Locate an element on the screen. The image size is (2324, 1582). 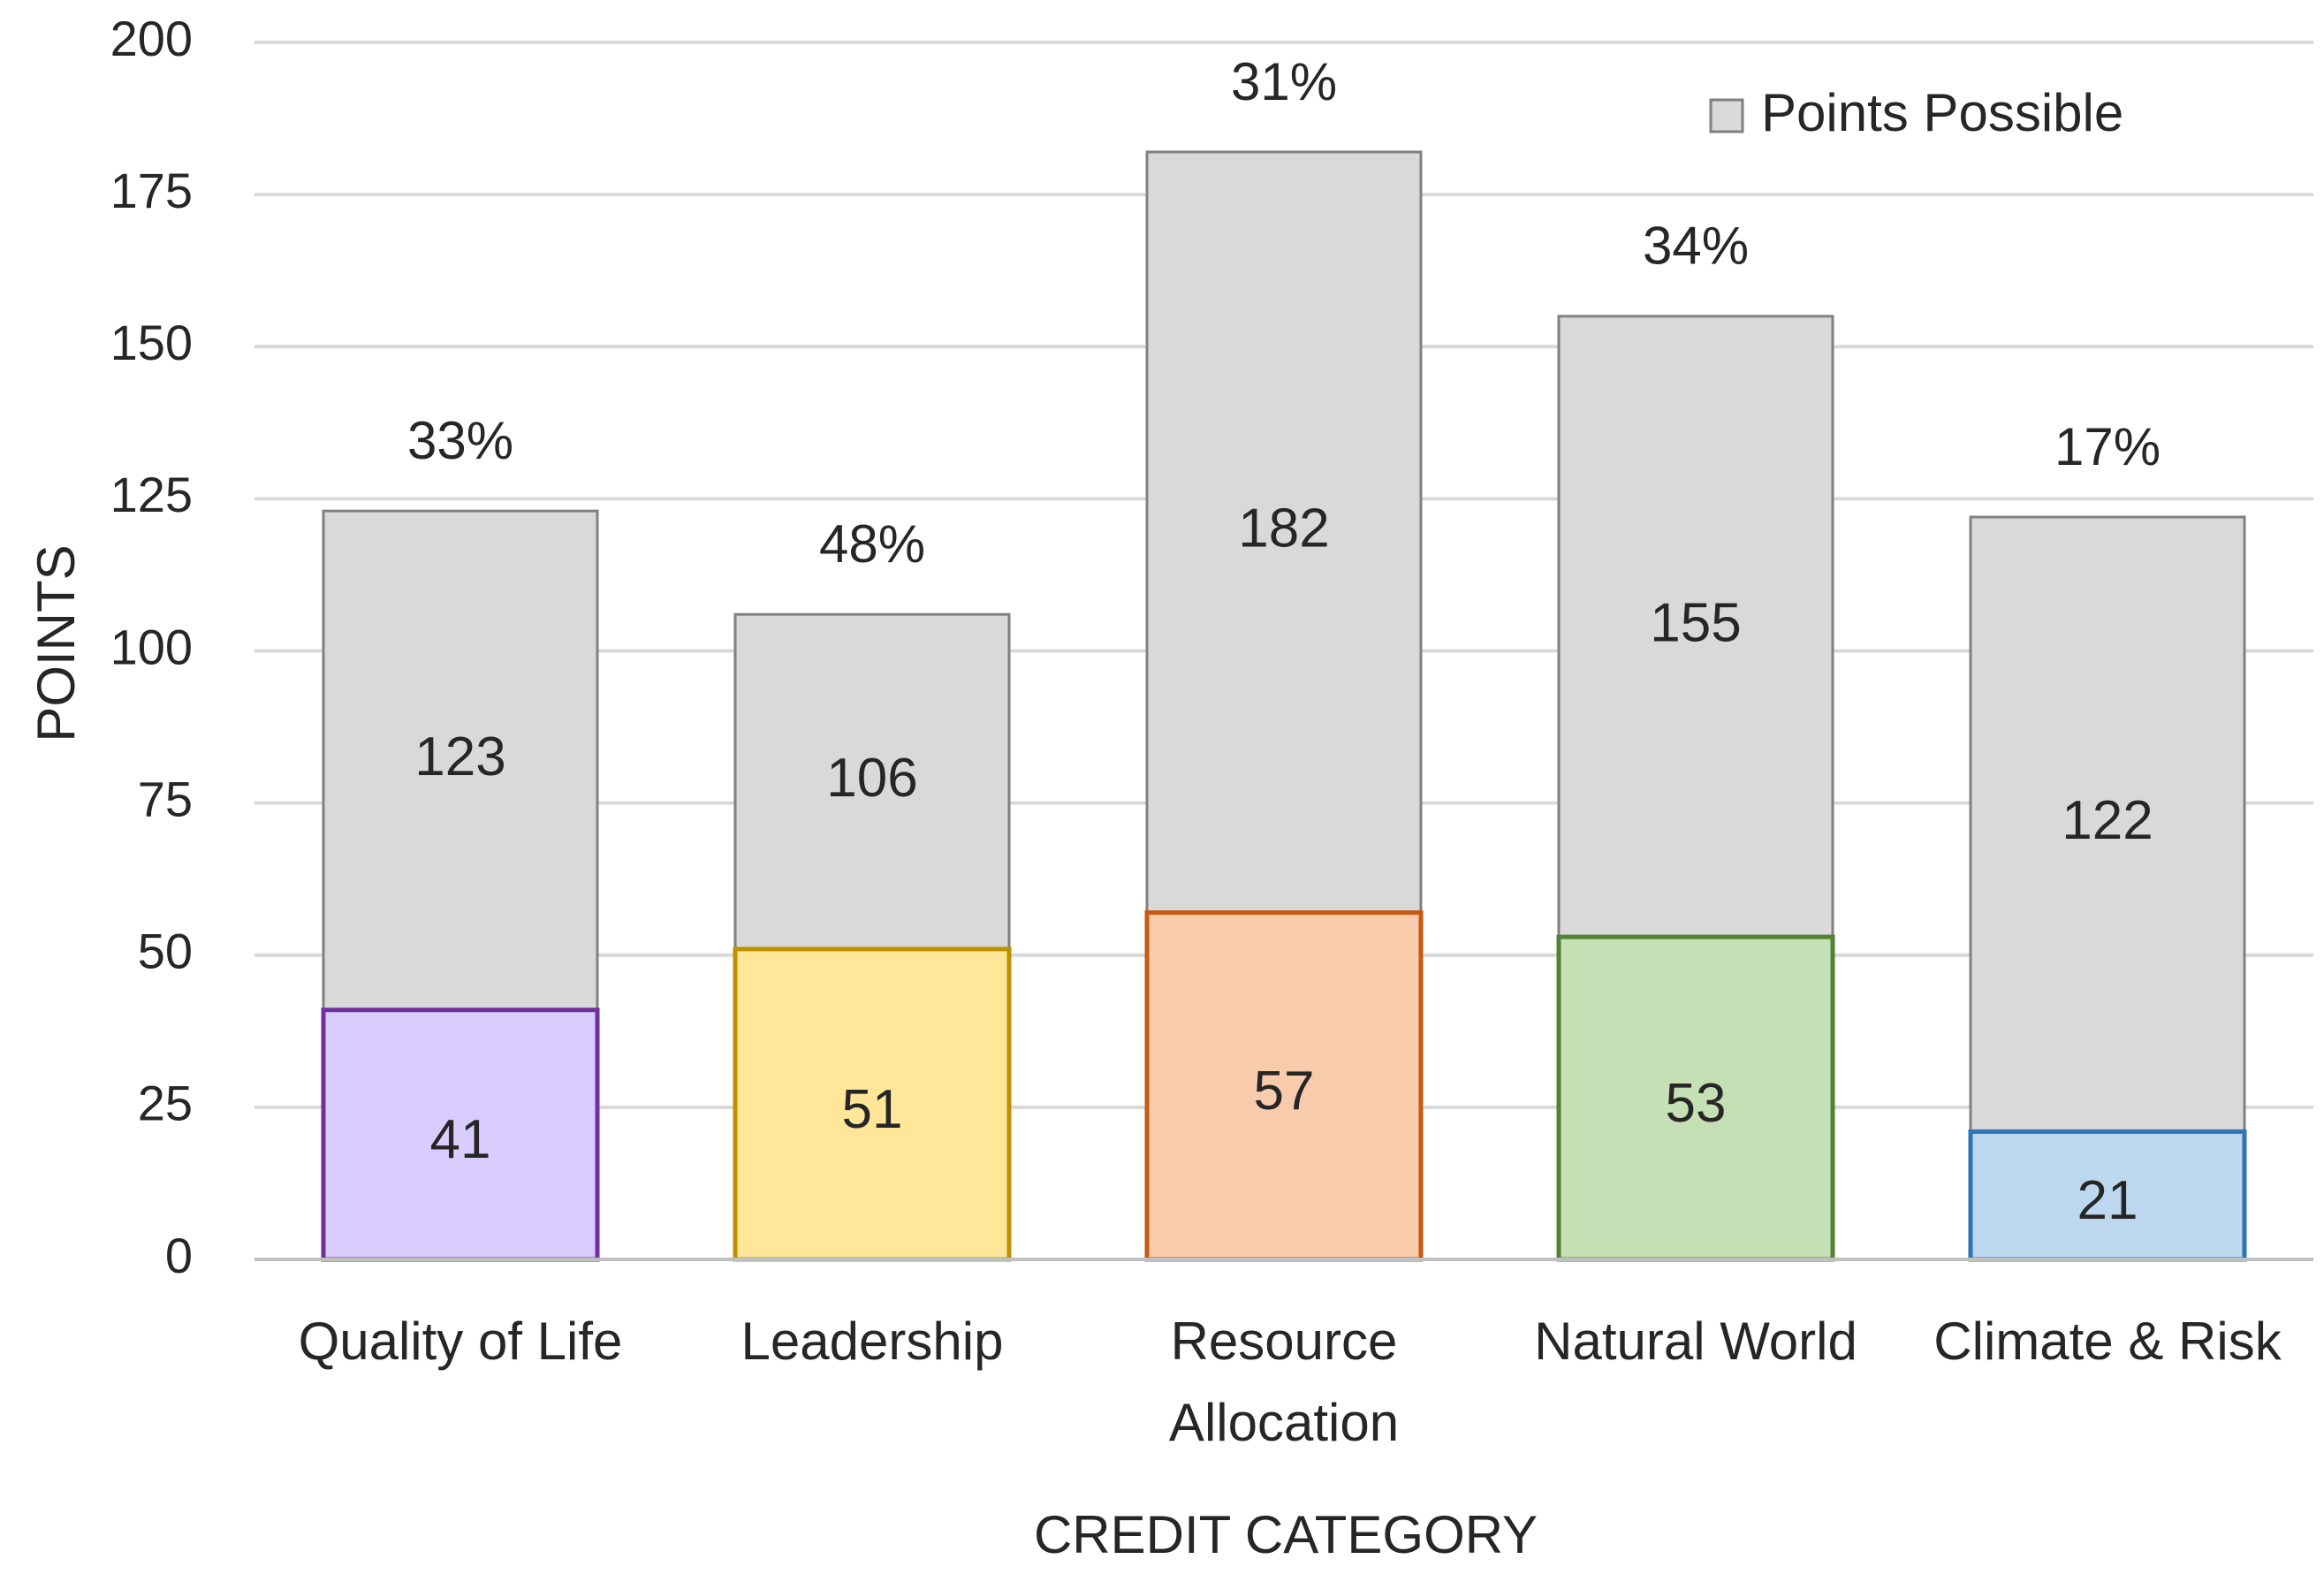
y-tick-label: 0 is located at coordinates (179, 1255).